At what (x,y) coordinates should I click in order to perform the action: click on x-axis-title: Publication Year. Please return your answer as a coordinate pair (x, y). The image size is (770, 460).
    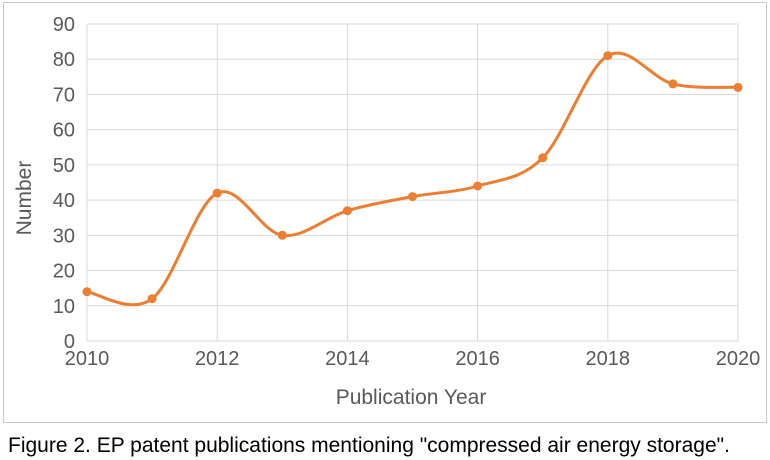
    Looking at the image, I should click on (411, 397).